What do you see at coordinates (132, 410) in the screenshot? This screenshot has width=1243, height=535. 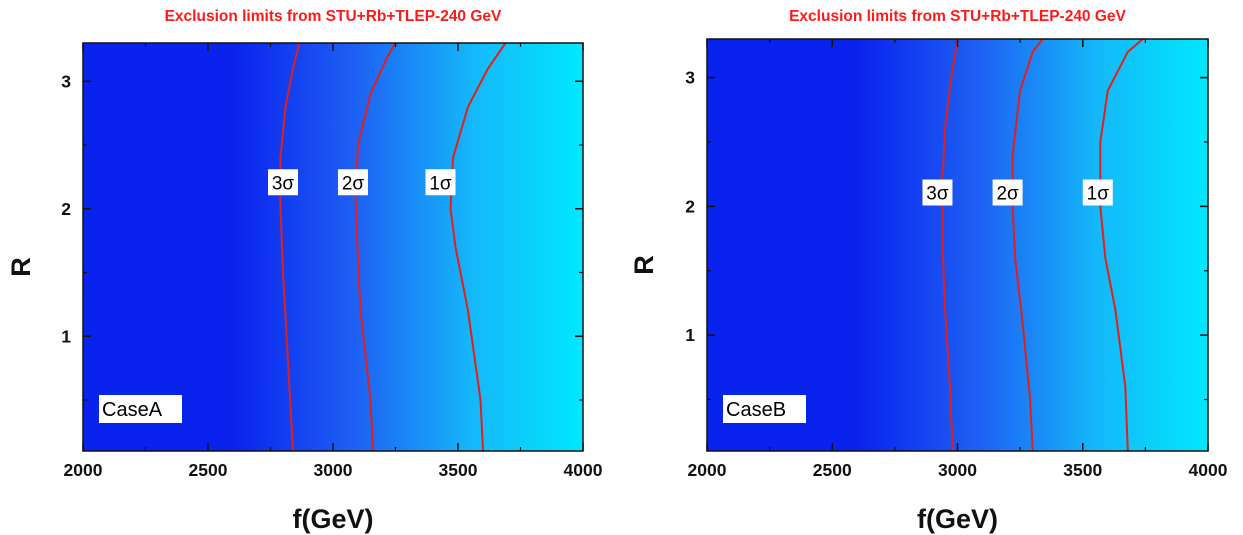 I see `case-label: CaseA` at bounding box center [132, 410].